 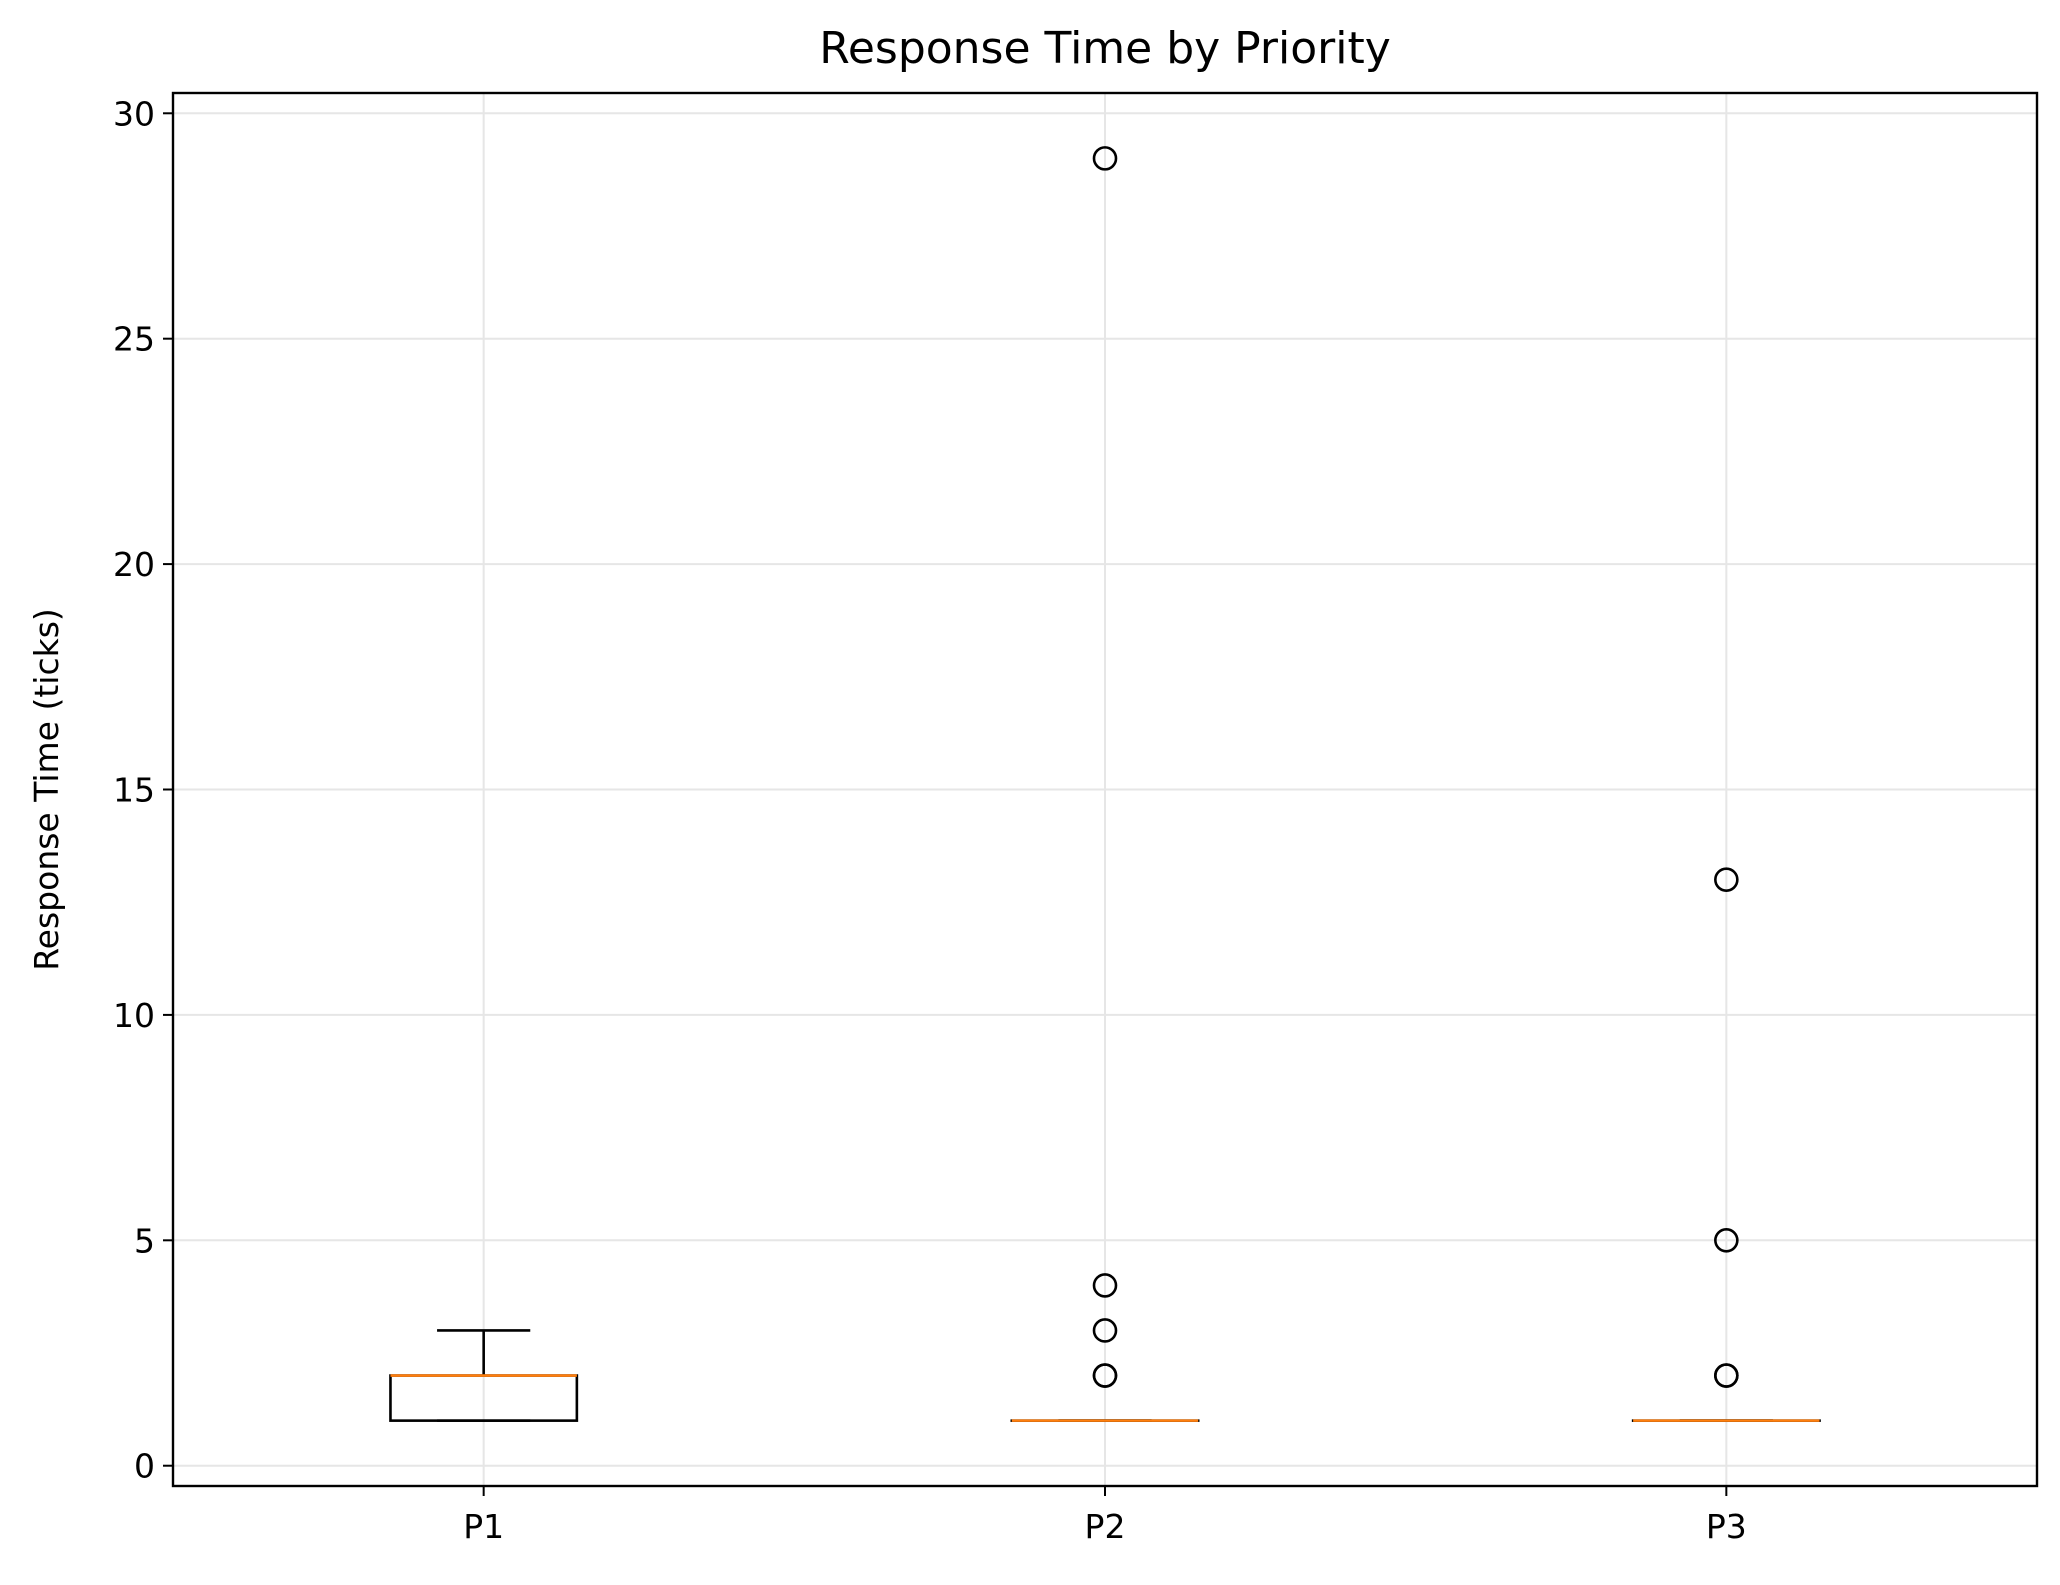 I want to click on y-tick-label: 10, so click(x=134, y=1015).